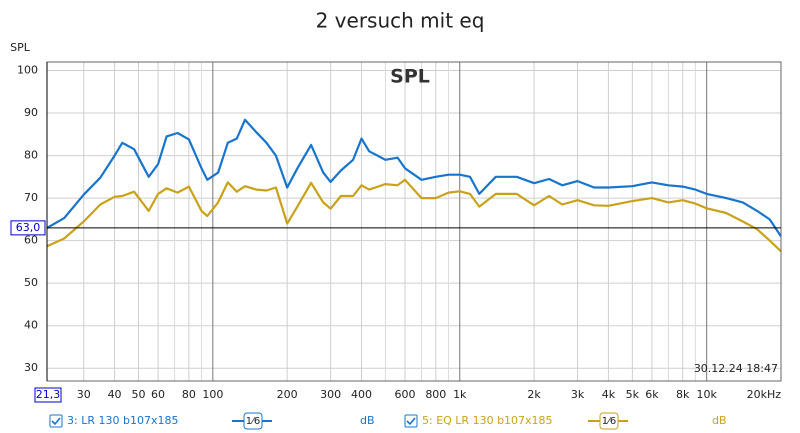  I want to click on x-tick-label: 20kHz, so click(764, 394).